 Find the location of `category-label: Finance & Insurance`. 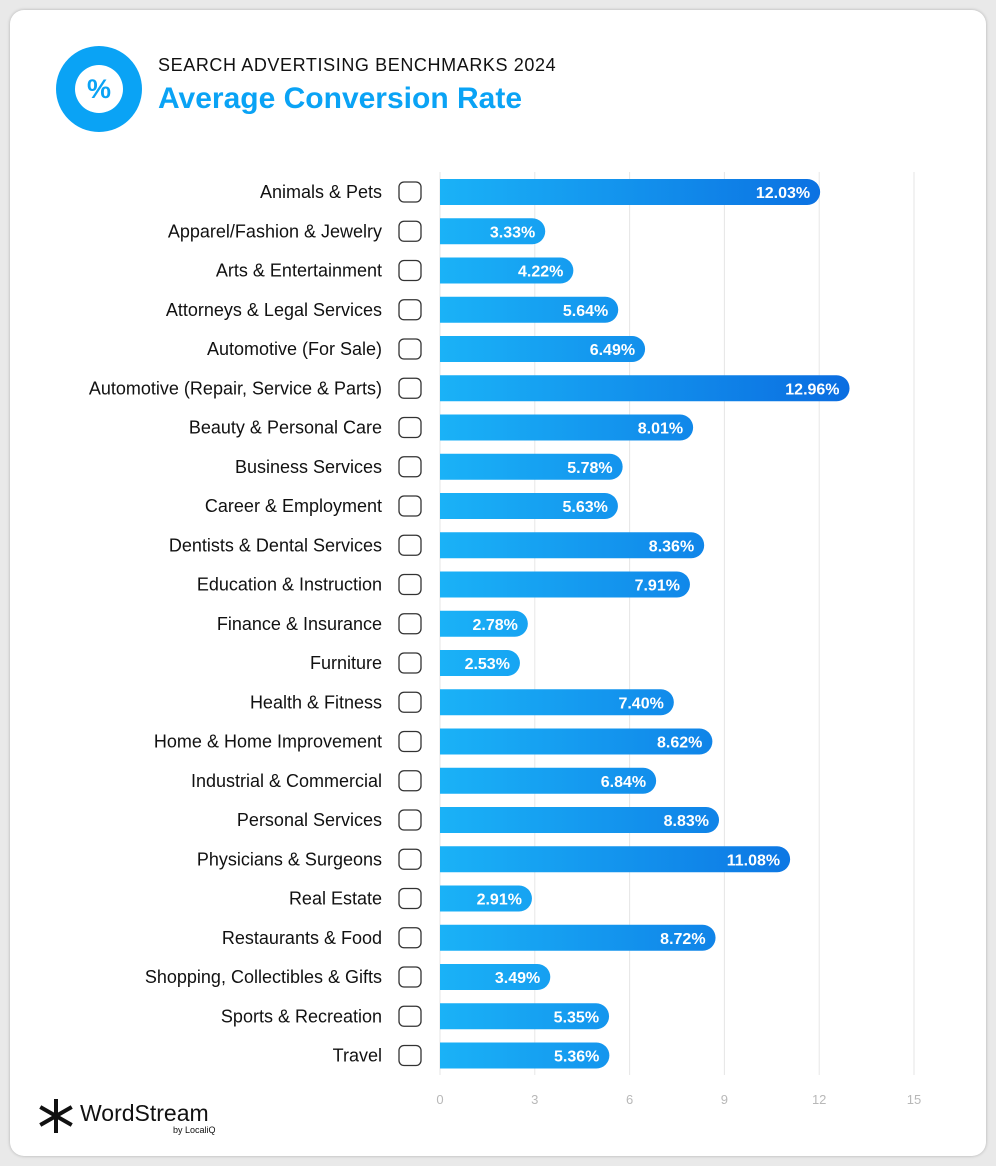

category-label: Finance & Insurance is located at coordinates (299, 624).